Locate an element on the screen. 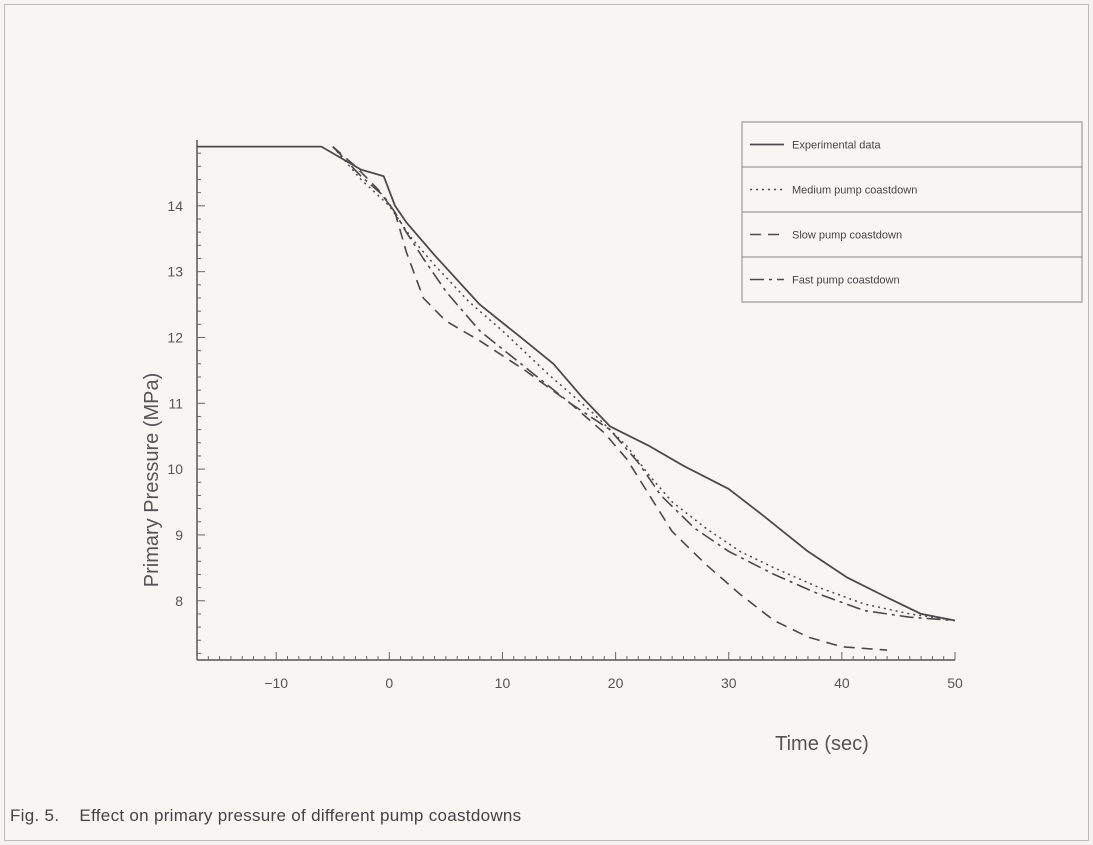 The height and width of the screenshot is (845, 1093). y-tick-label: 12 is located at coordinates (175, 337).